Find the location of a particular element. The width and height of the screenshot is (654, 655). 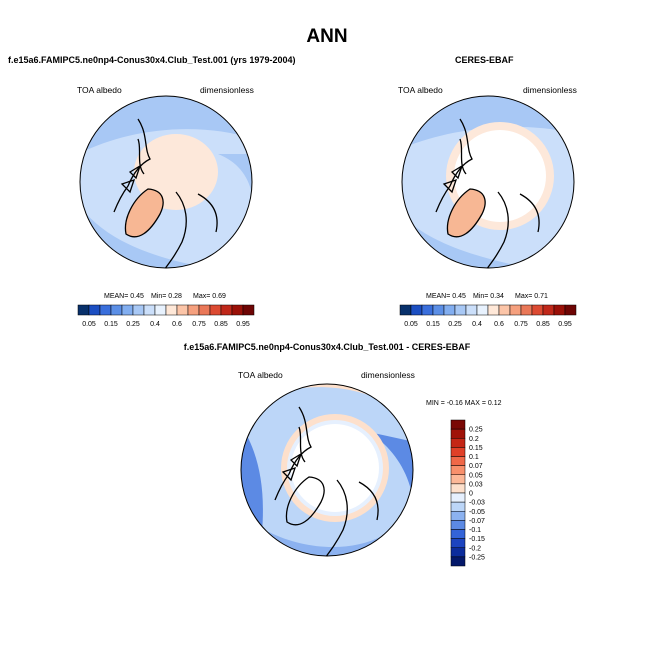

panel3-map is located at coordinates (327, 470).